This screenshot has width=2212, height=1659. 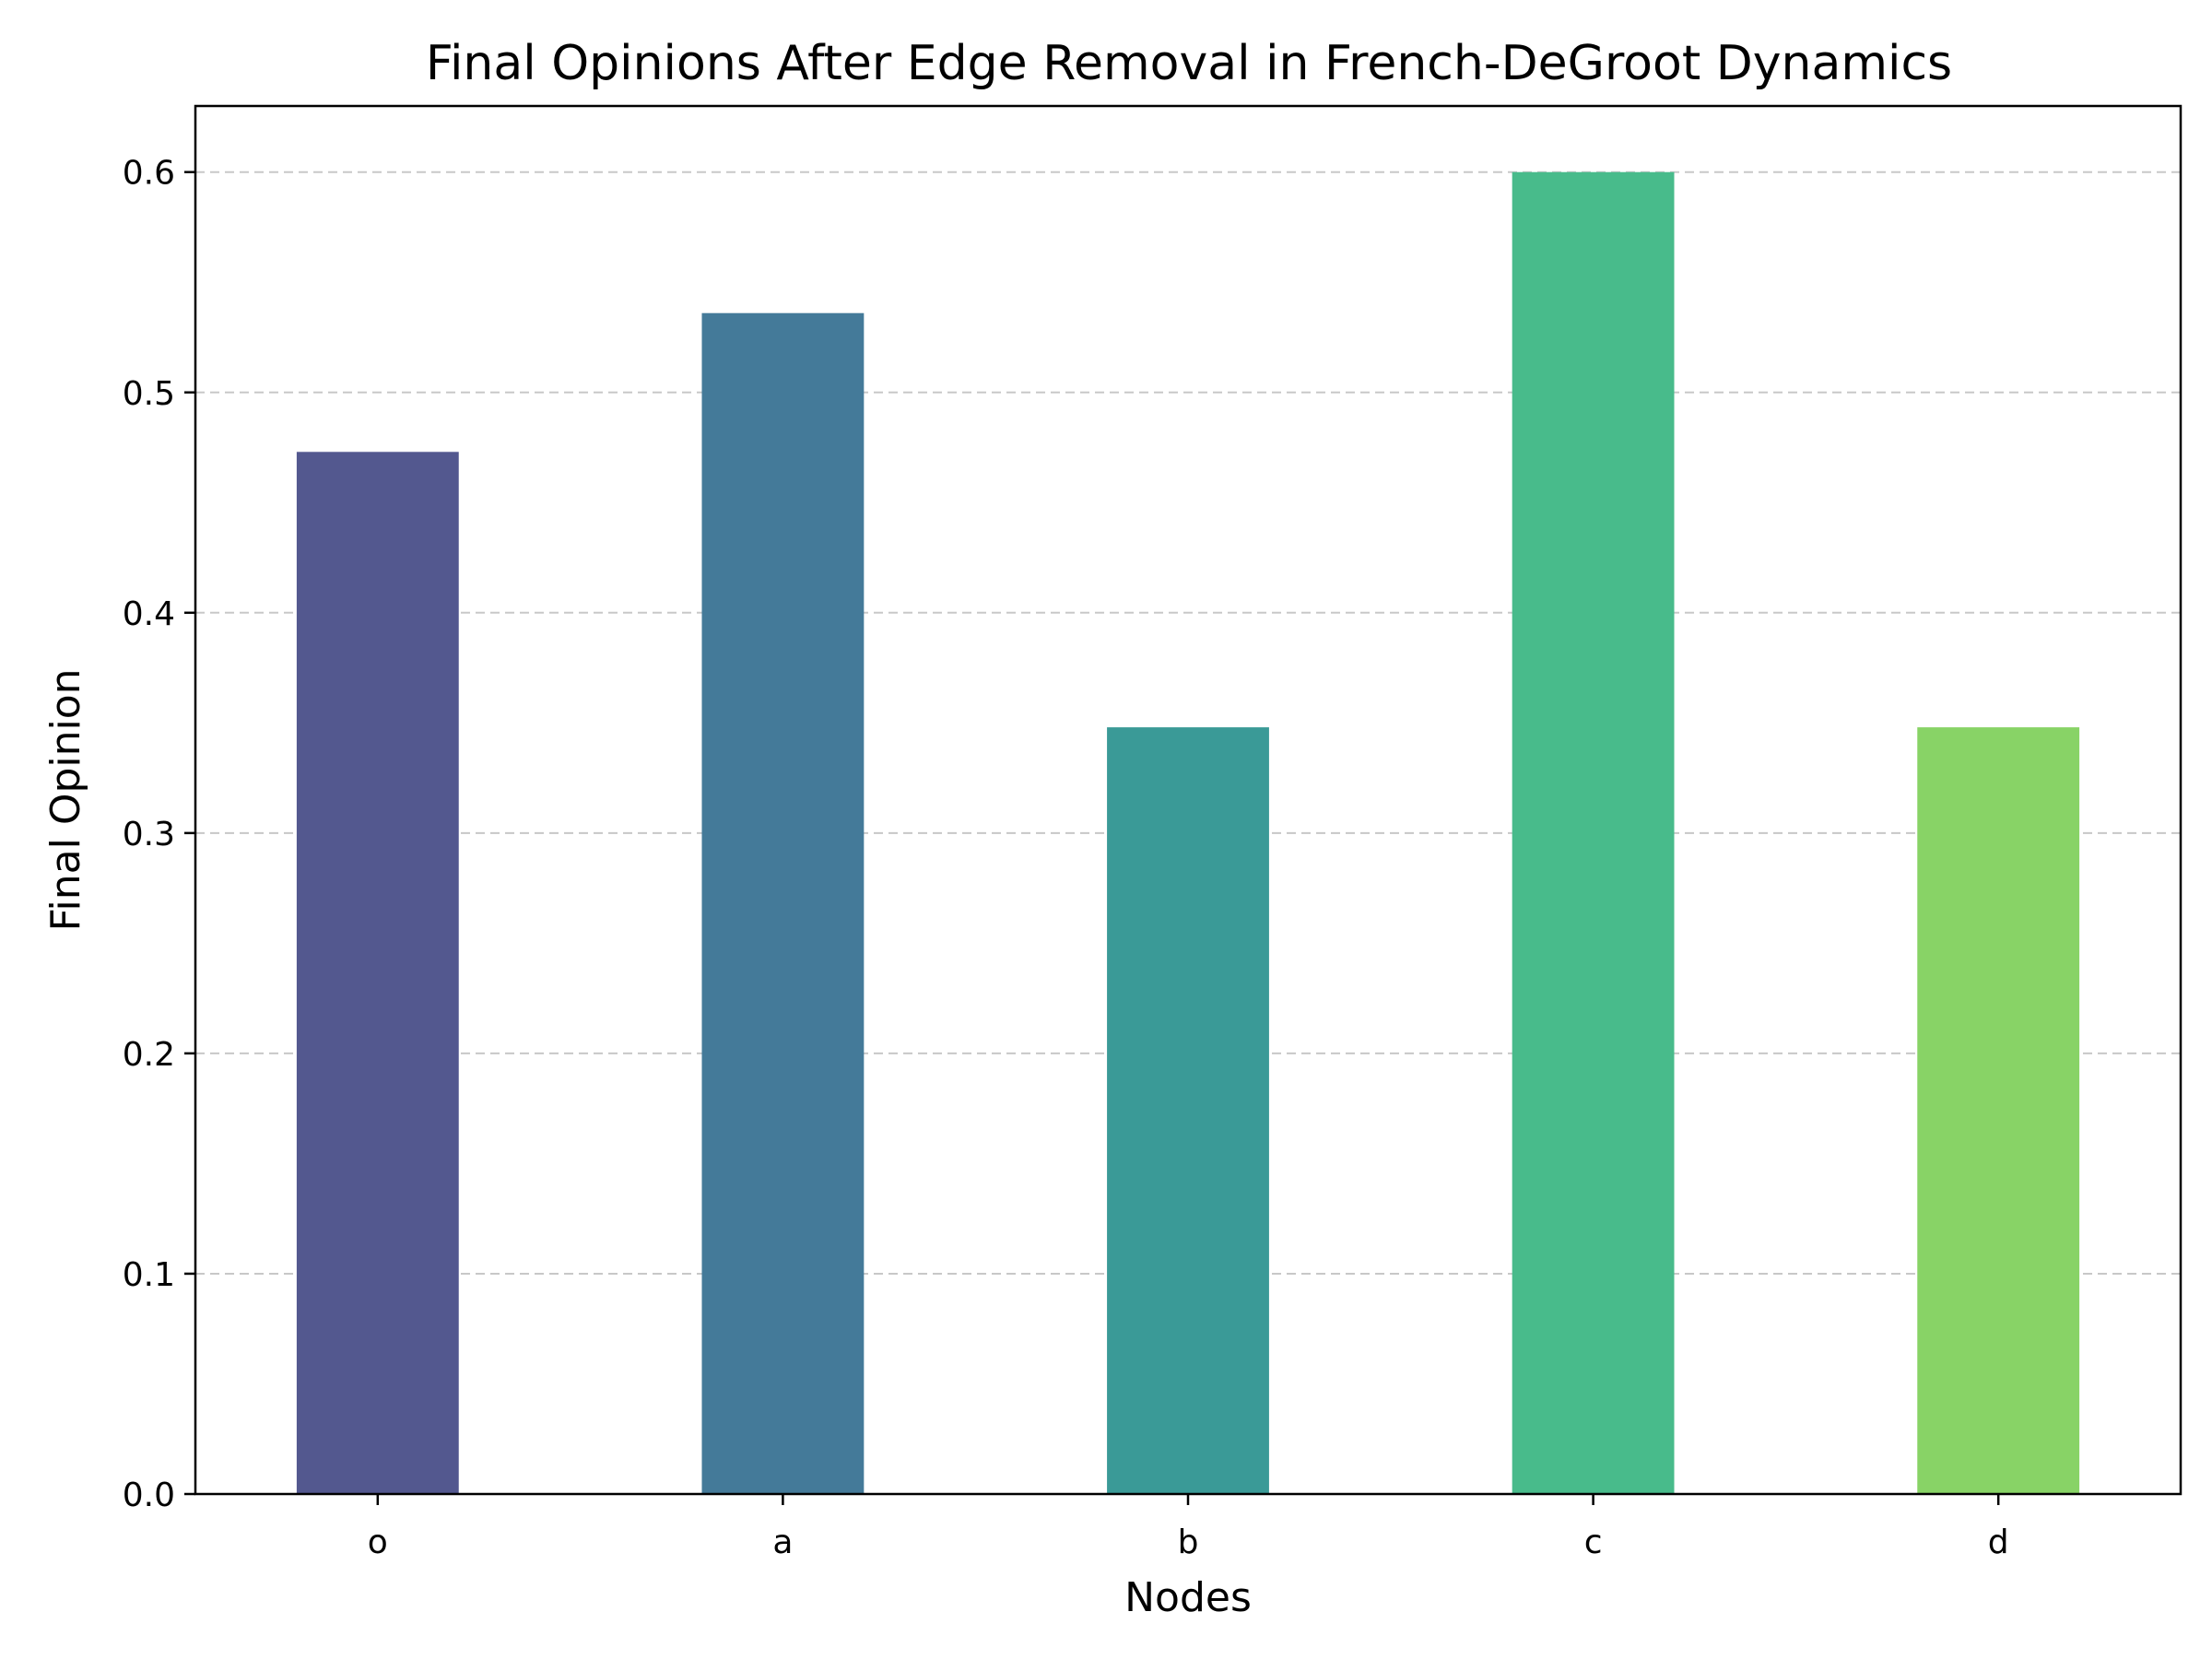 What do you see at coordinates (149, 834) in the screenshot?
I see `y-tick-label: 0.3` at bounding box center [149, 834].